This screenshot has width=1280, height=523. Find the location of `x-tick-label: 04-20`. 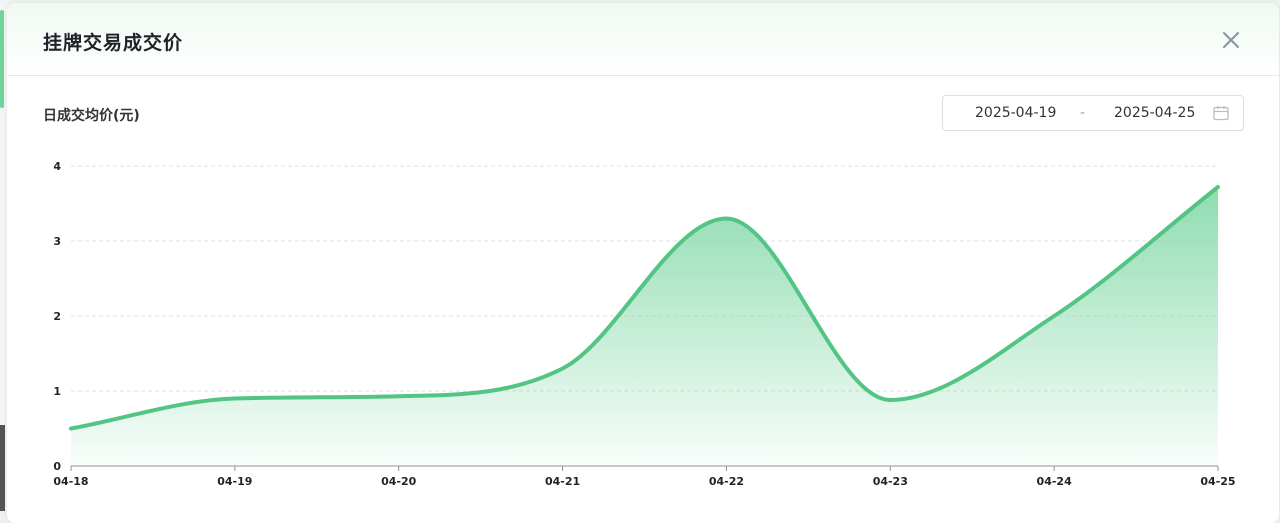

x-tick-label: 04-20 is located at coordinates (399, 481).